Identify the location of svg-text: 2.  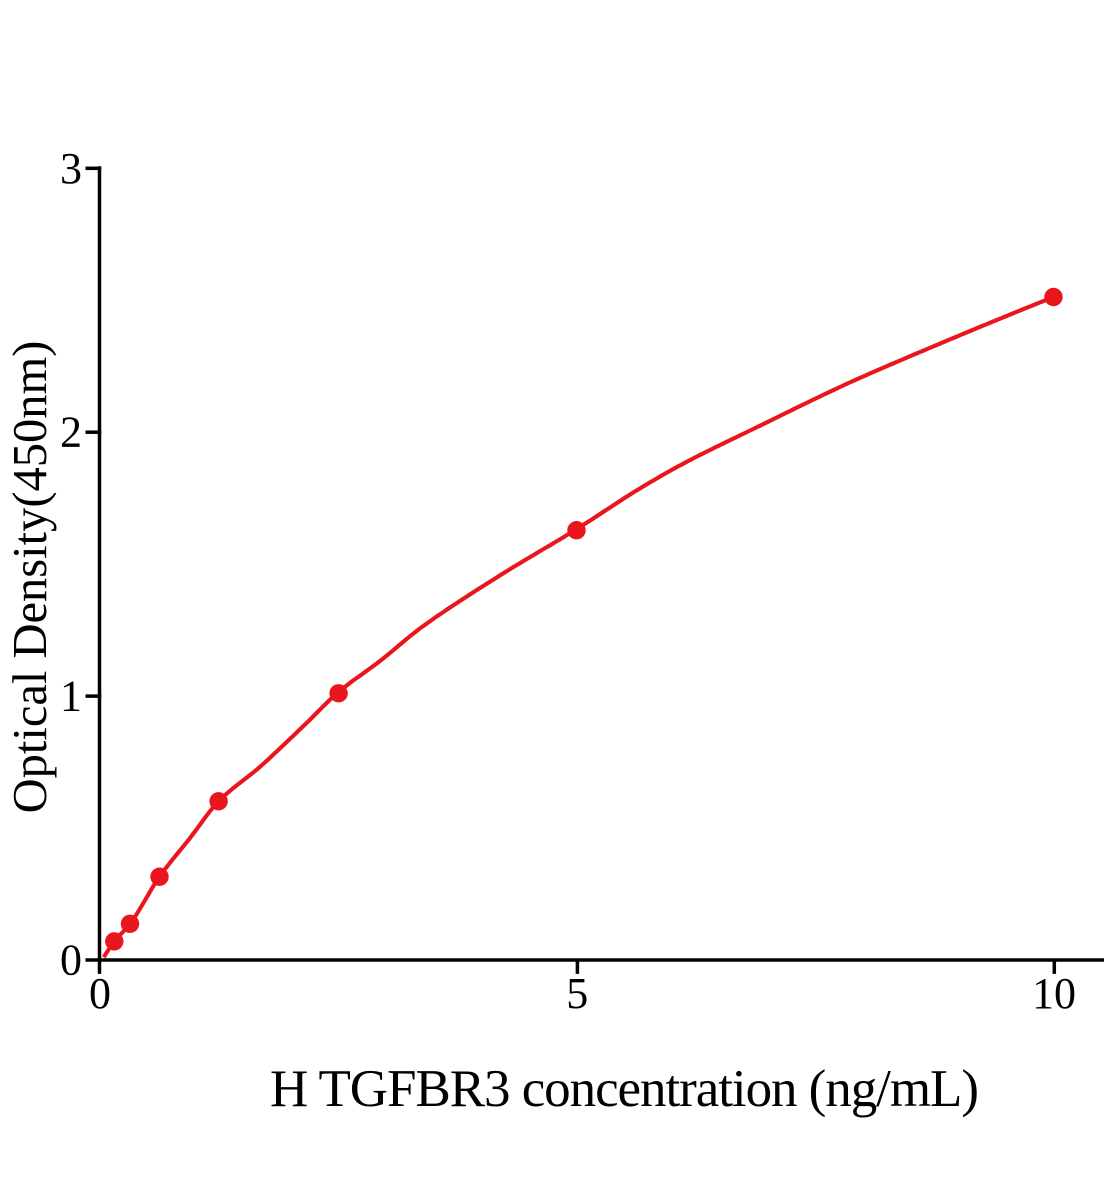
(71, 432).